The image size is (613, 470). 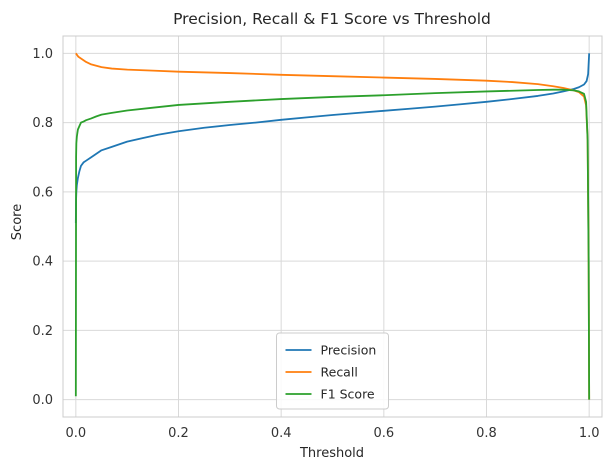 I want to click on legend-label-recall: Recall, so click(x=339, y=372).